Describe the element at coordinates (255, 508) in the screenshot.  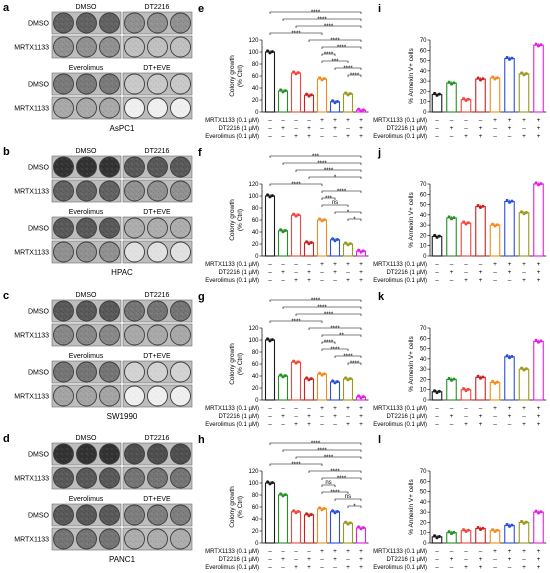
I see `y-tick-label: 60` at that location.